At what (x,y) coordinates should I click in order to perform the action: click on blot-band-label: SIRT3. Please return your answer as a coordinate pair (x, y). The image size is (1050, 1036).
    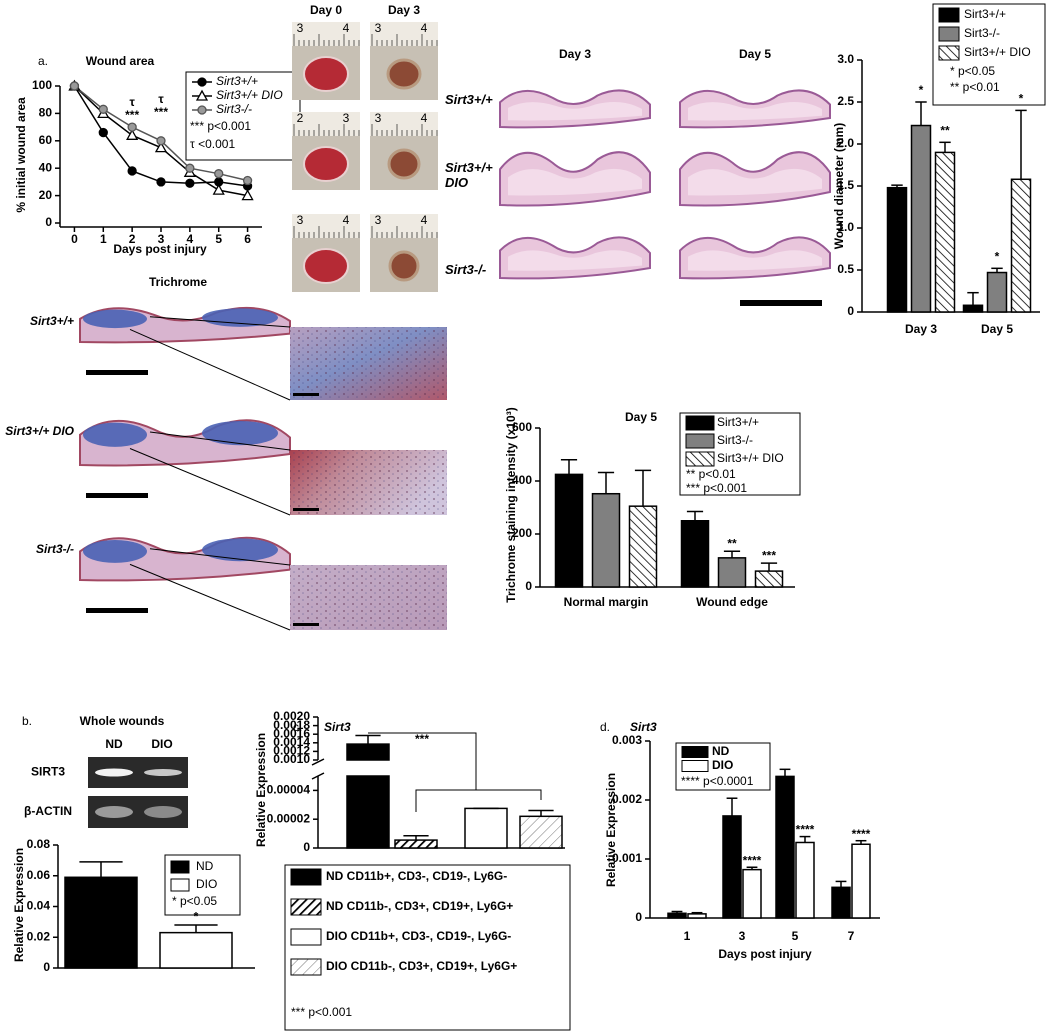
    Looking at the image, I should click on (48, 772).